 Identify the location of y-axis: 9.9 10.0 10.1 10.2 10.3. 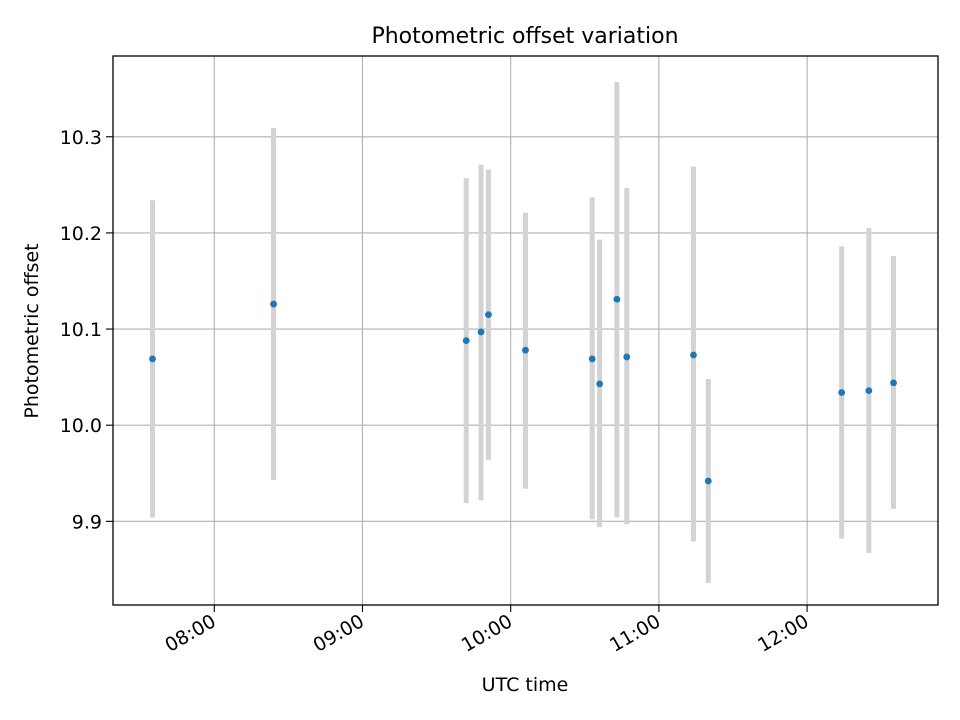
(86, 330).